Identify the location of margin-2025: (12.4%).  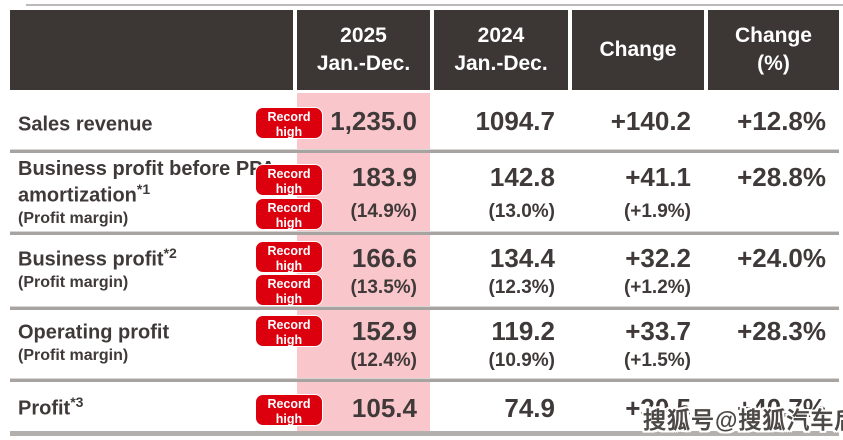
(383, 360).